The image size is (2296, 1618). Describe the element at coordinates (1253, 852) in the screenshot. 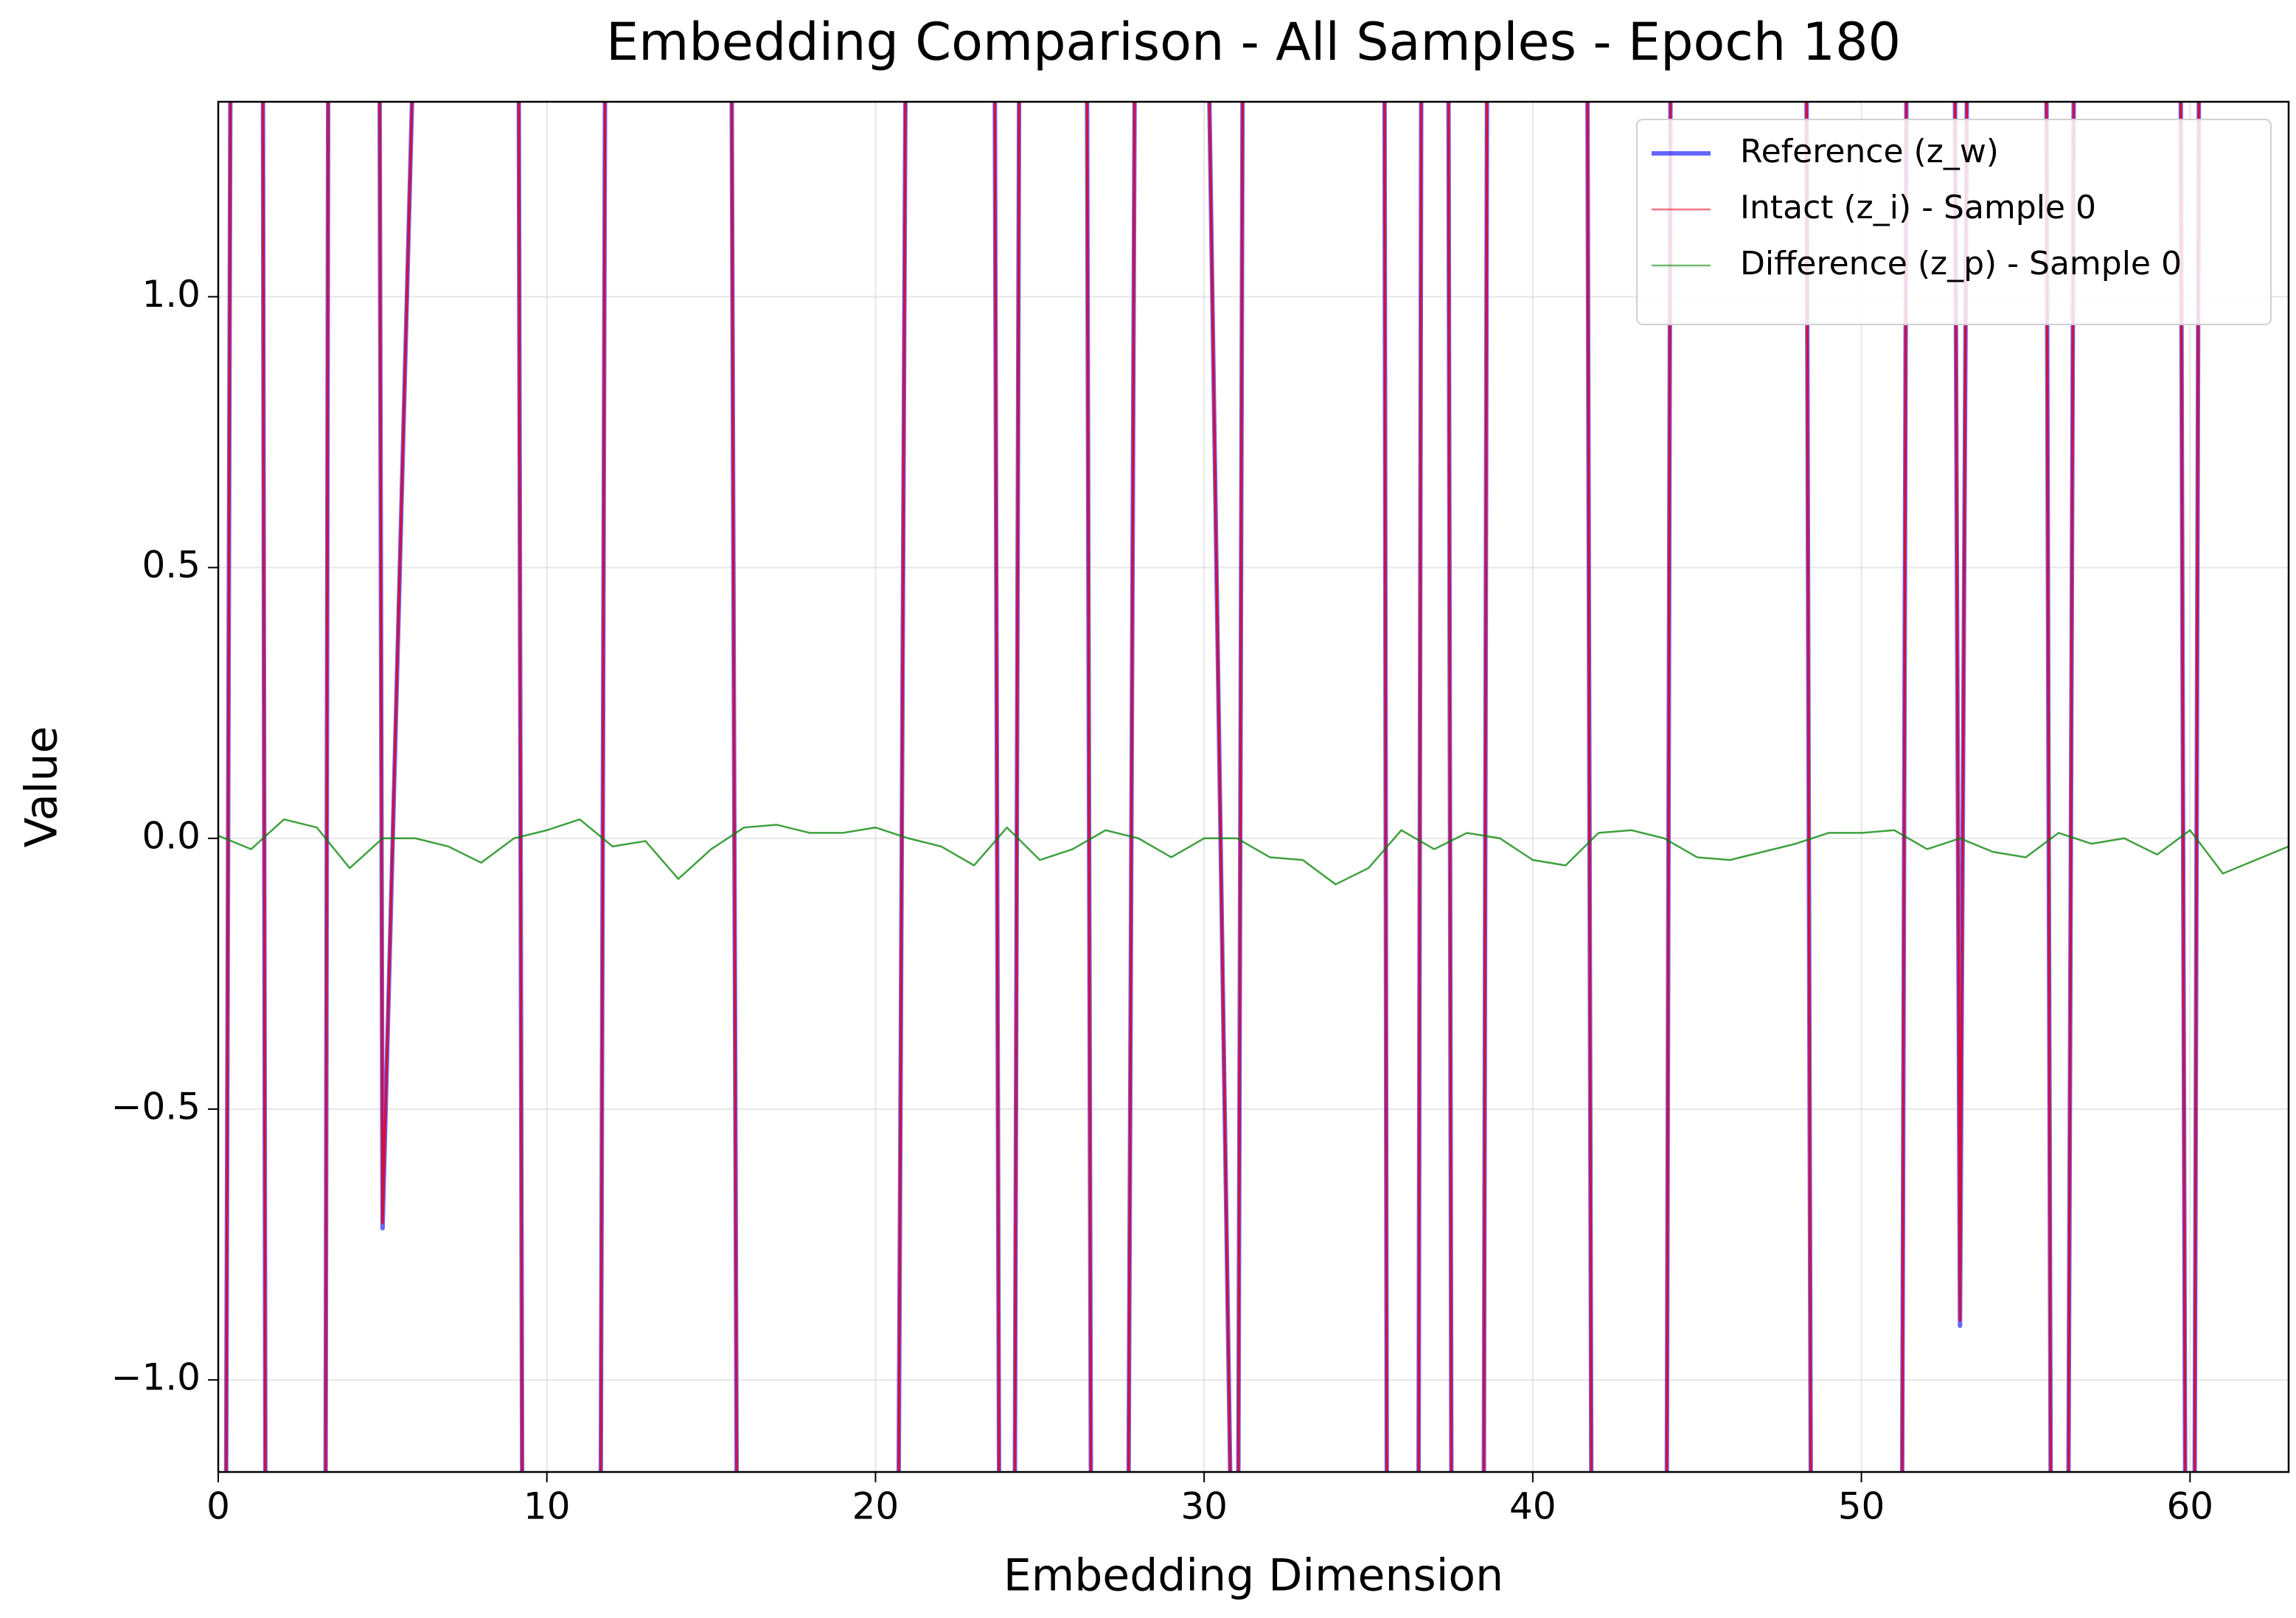

I see `line-series` at that location.